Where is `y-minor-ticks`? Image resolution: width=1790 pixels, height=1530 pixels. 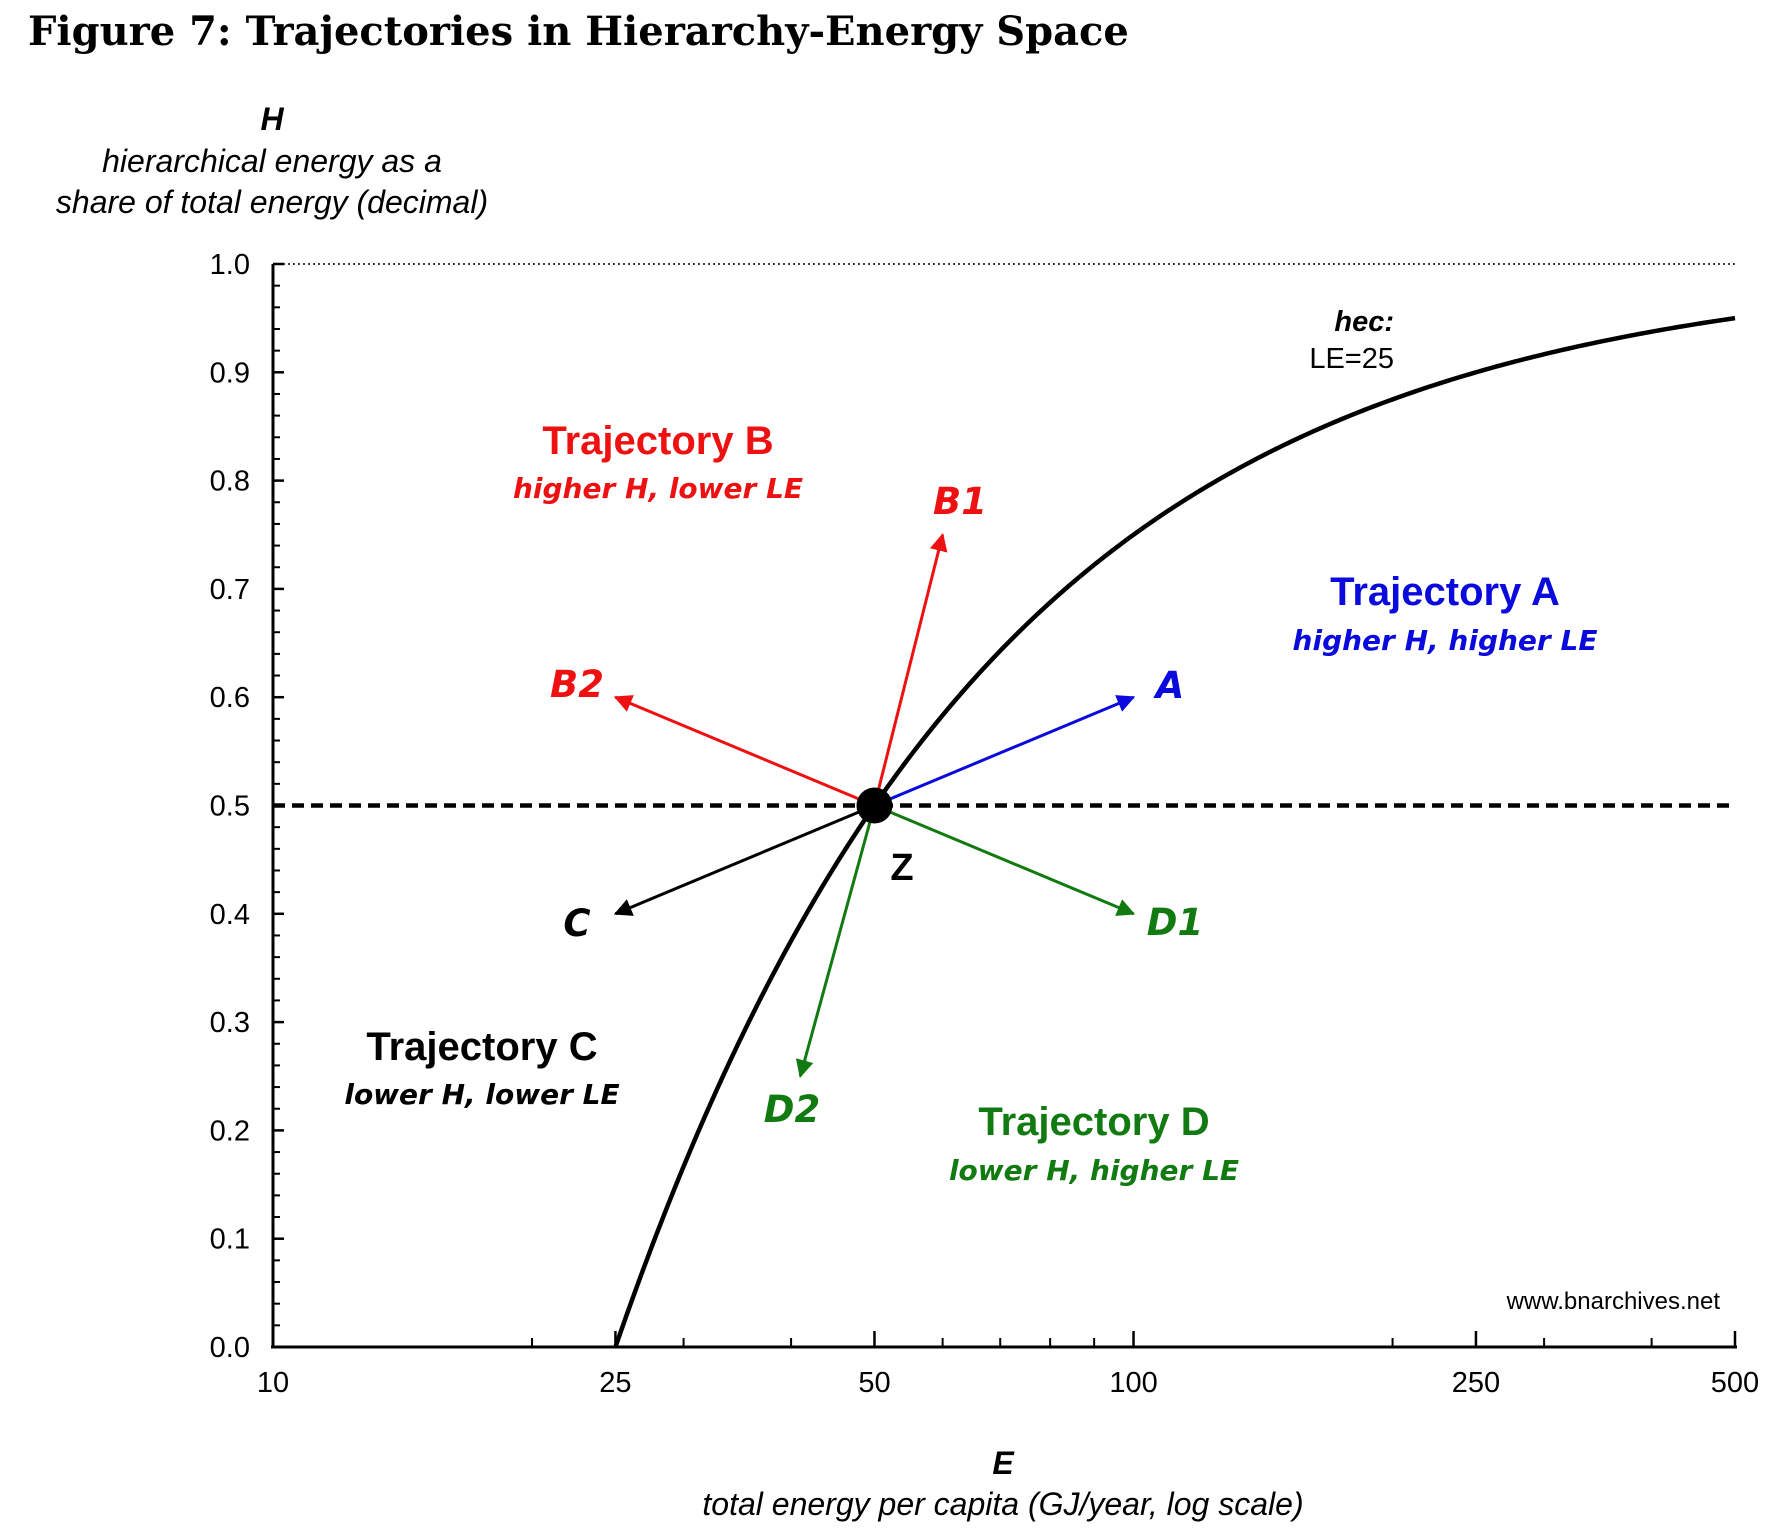
y-minor-ticks is located at coordinates (276, 805).